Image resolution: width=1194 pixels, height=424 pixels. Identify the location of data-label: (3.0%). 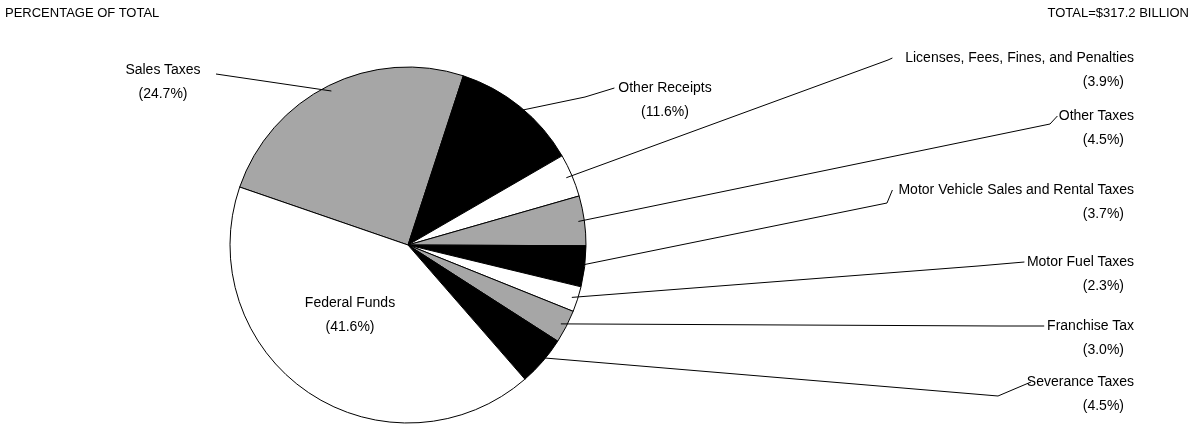
(1103, 349).